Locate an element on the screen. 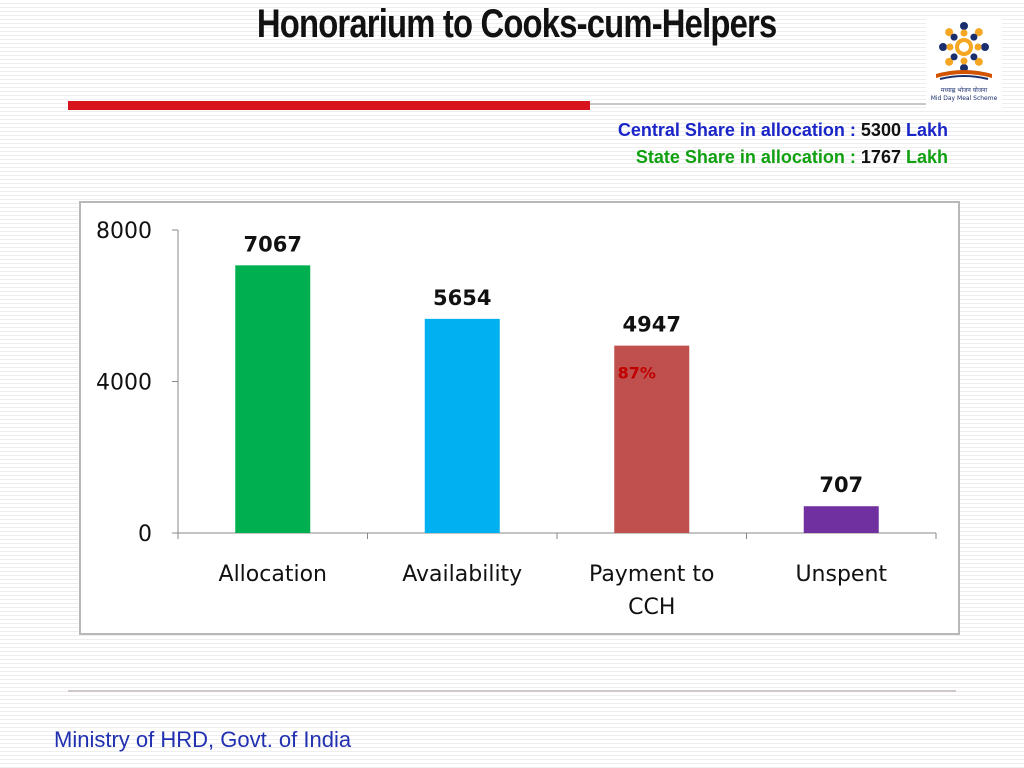 This screenshot has width=1024, height=768. mid-day-meal-scheme-logo-icon is located at coordinates (964, 51).